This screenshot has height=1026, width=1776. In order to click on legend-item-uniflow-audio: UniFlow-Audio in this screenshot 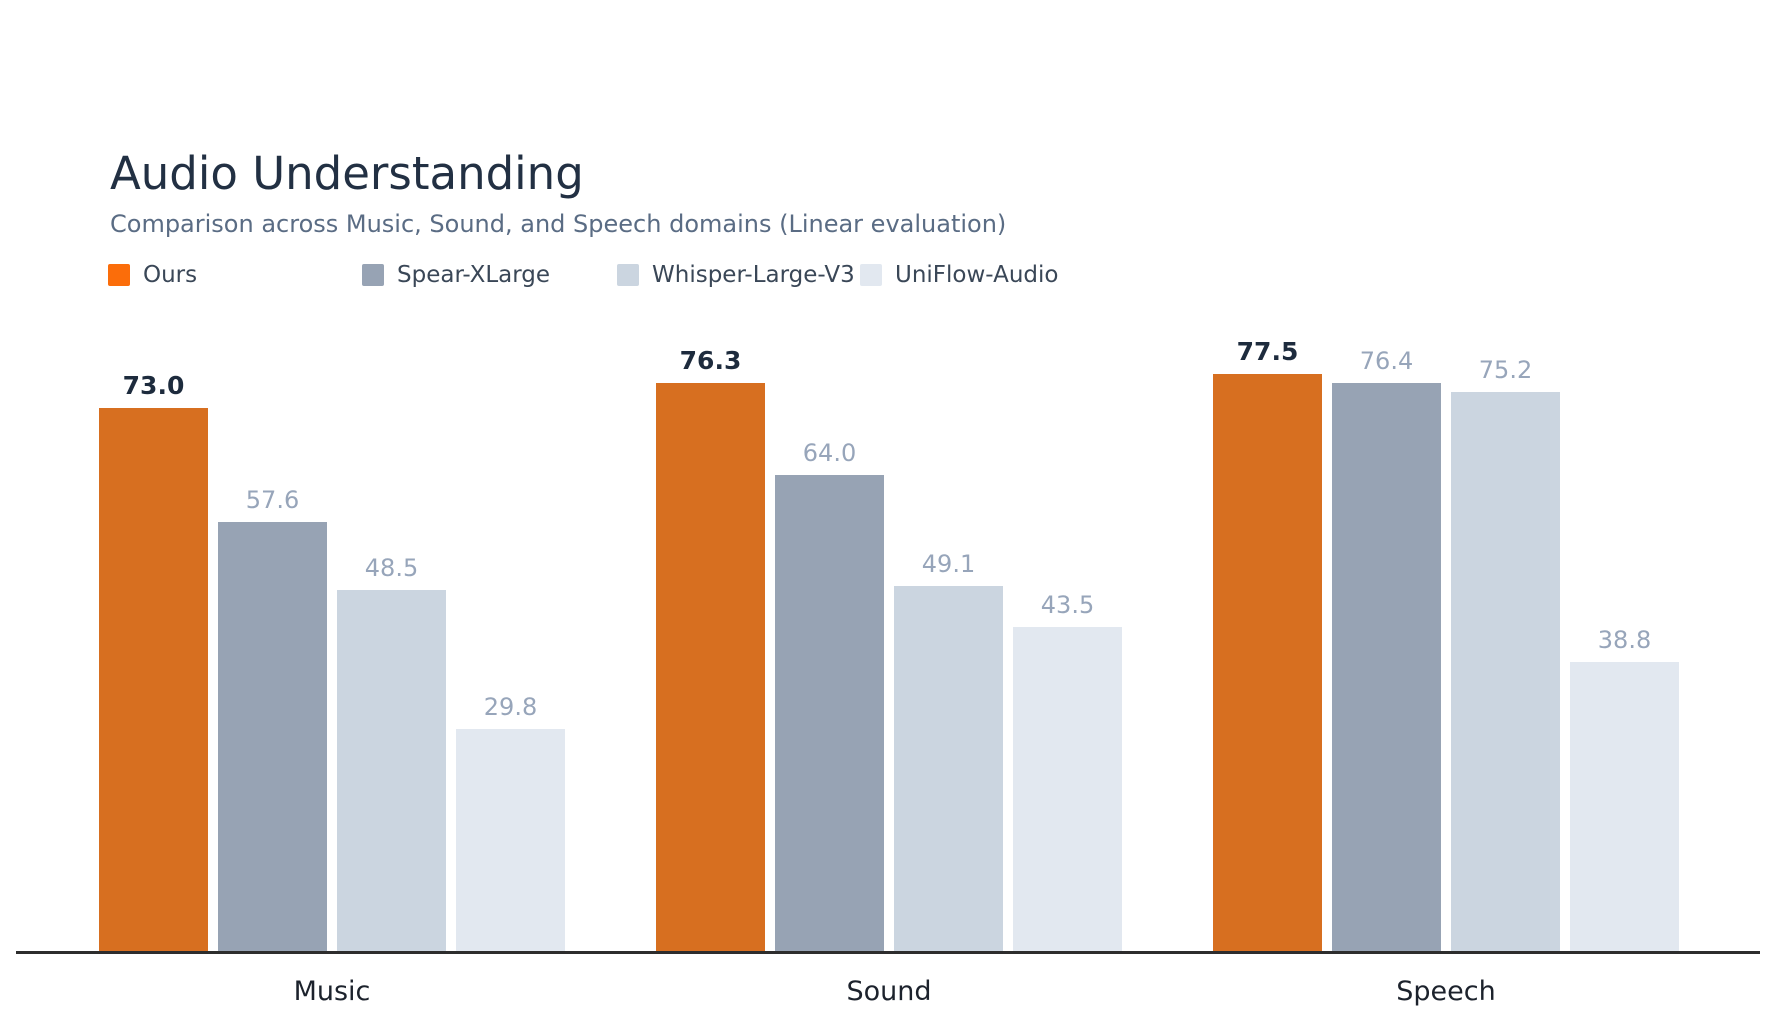, I will do `click(959, 275)`.